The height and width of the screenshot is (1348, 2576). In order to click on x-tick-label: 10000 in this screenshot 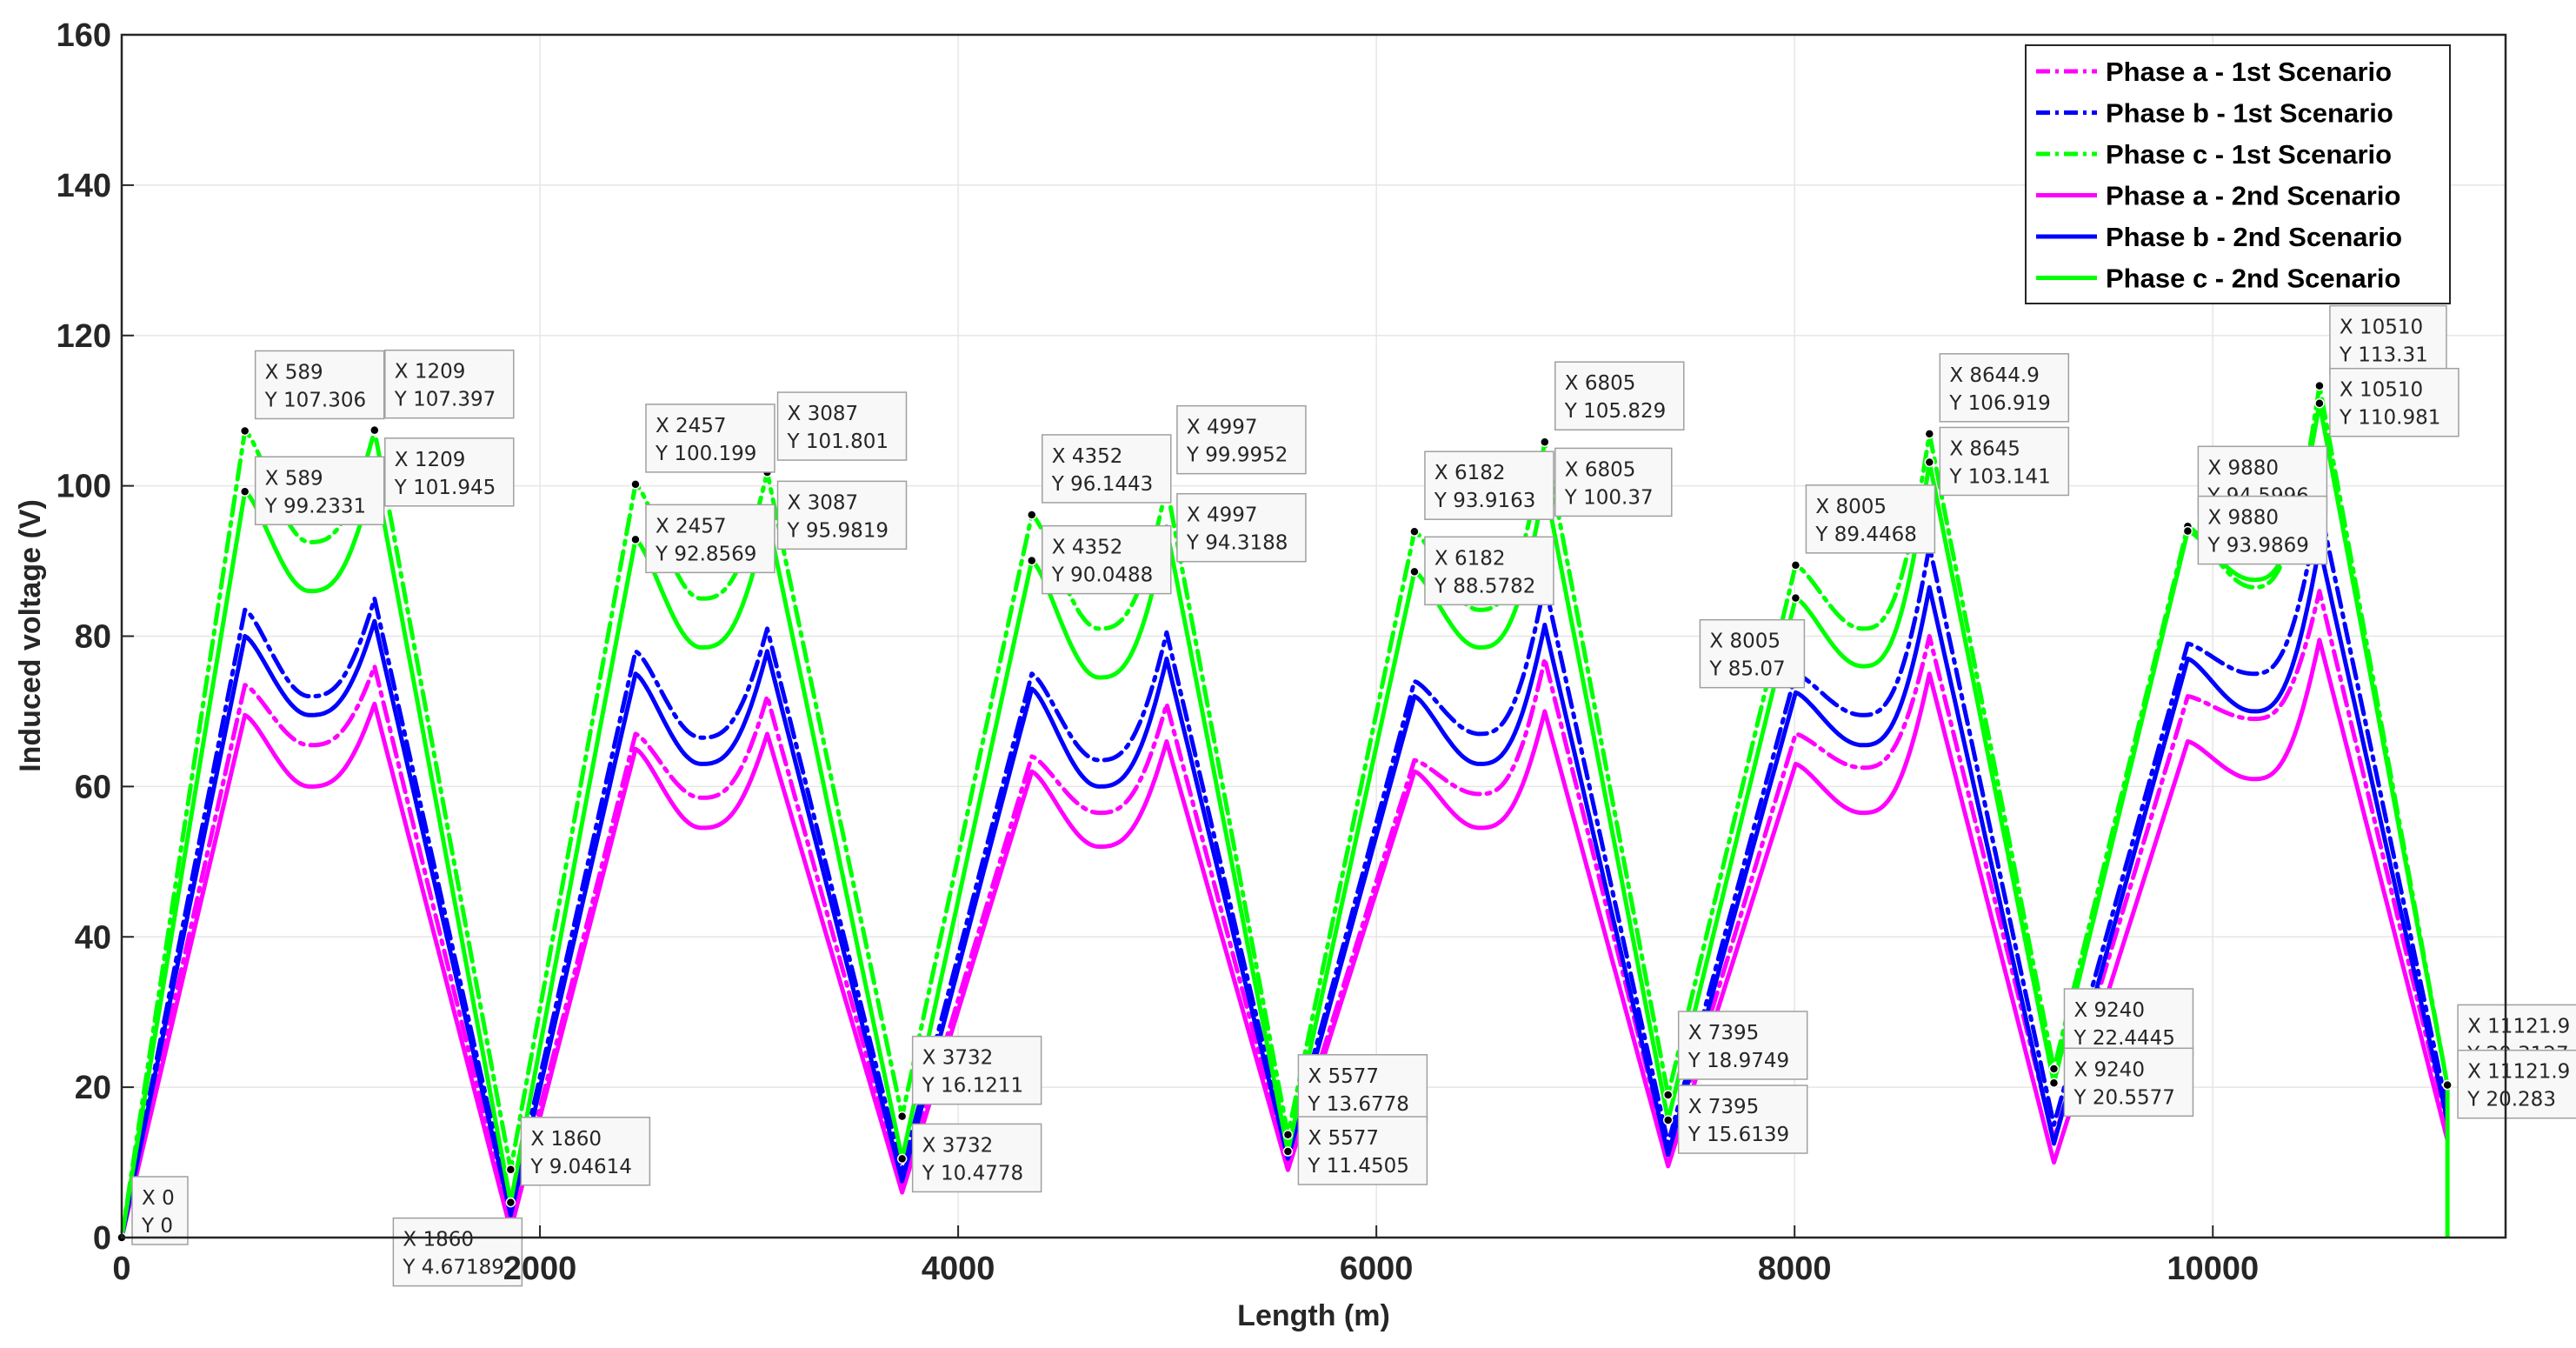, I will do `click(2213, 1269)`.